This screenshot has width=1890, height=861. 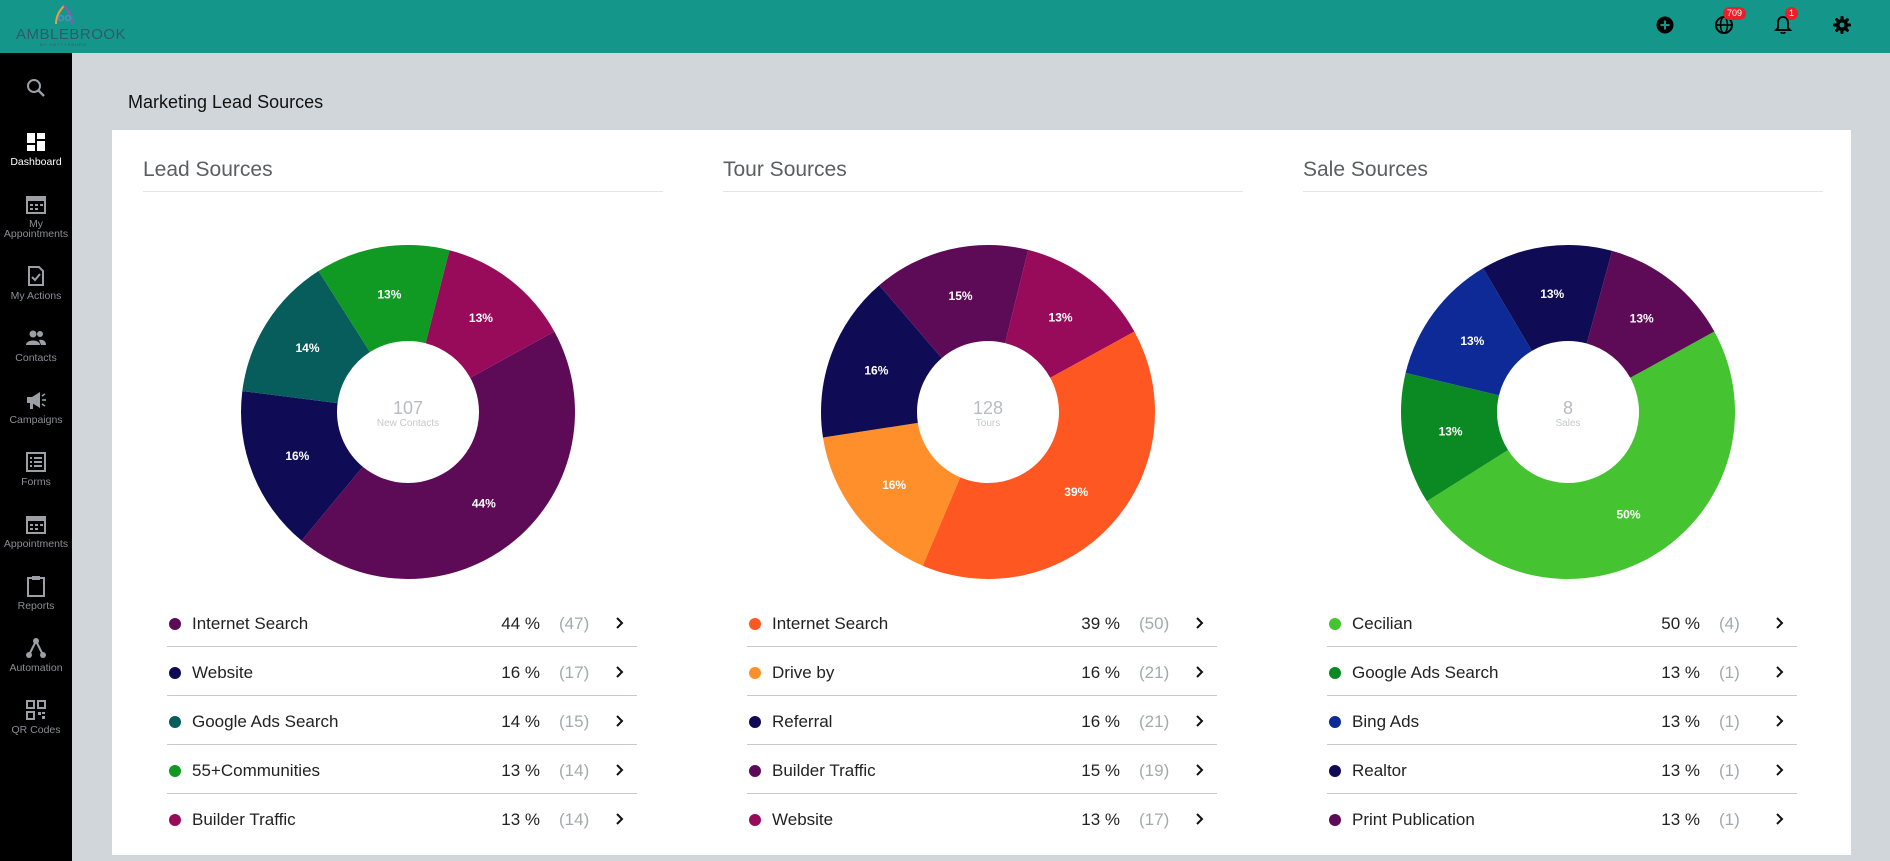 I want to click on sidebar-item-search, so click(x=36, y=105).